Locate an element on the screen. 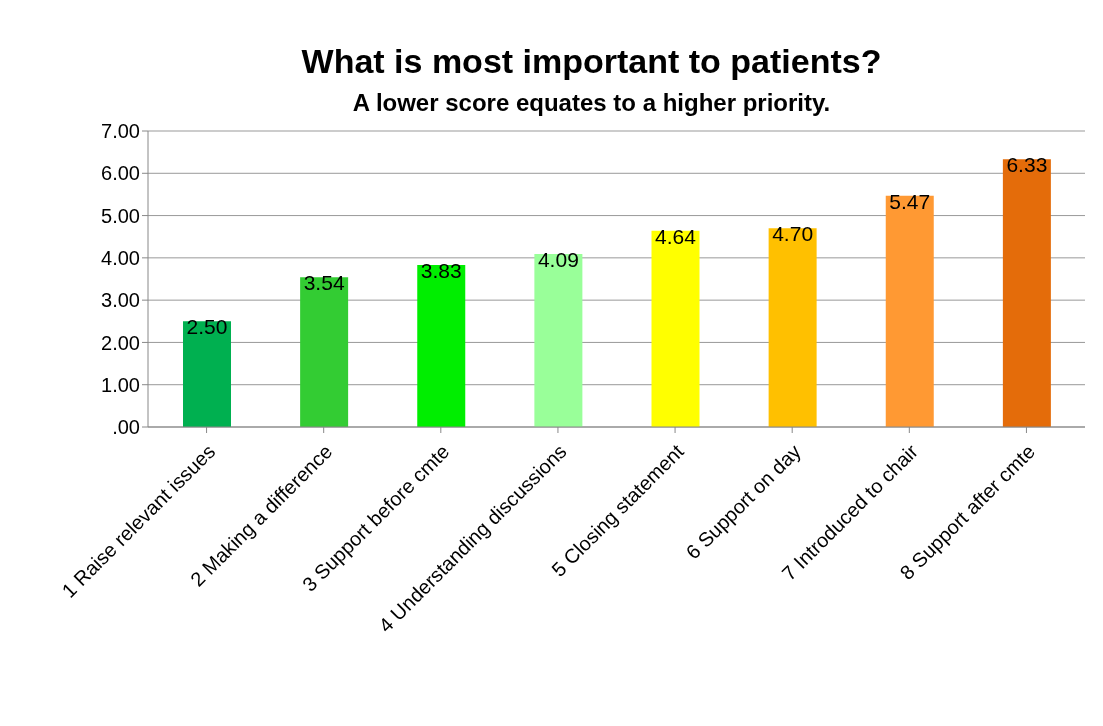  chart-subtitle: A lower score equates to a higher priority. is located at coordinates (591, 103).